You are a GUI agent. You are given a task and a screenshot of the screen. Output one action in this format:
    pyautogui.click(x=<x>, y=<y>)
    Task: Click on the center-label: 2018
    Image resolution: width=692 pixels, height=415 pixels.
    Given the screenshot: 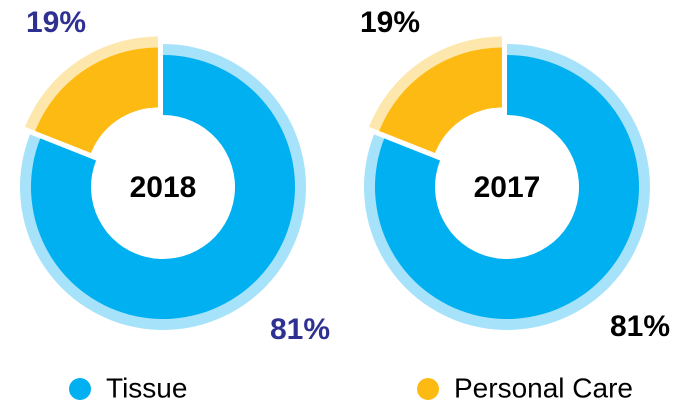 What is the action you would take?
    pyautogui.click(x=163, y=187)
    